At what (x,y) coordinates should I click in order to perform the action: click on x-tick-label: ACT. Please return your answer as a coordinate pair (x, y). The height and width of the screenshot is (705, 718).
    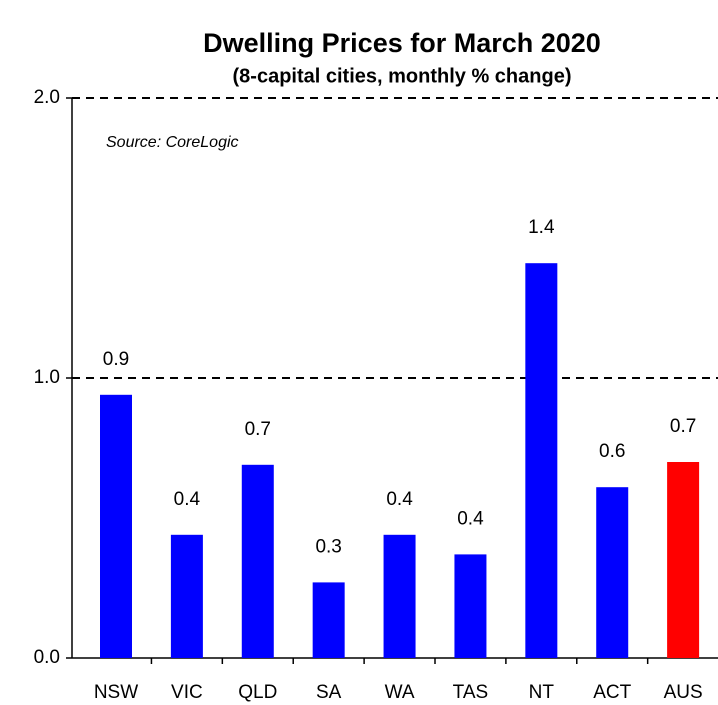
    Looking at the image, I should click on (612, 692).